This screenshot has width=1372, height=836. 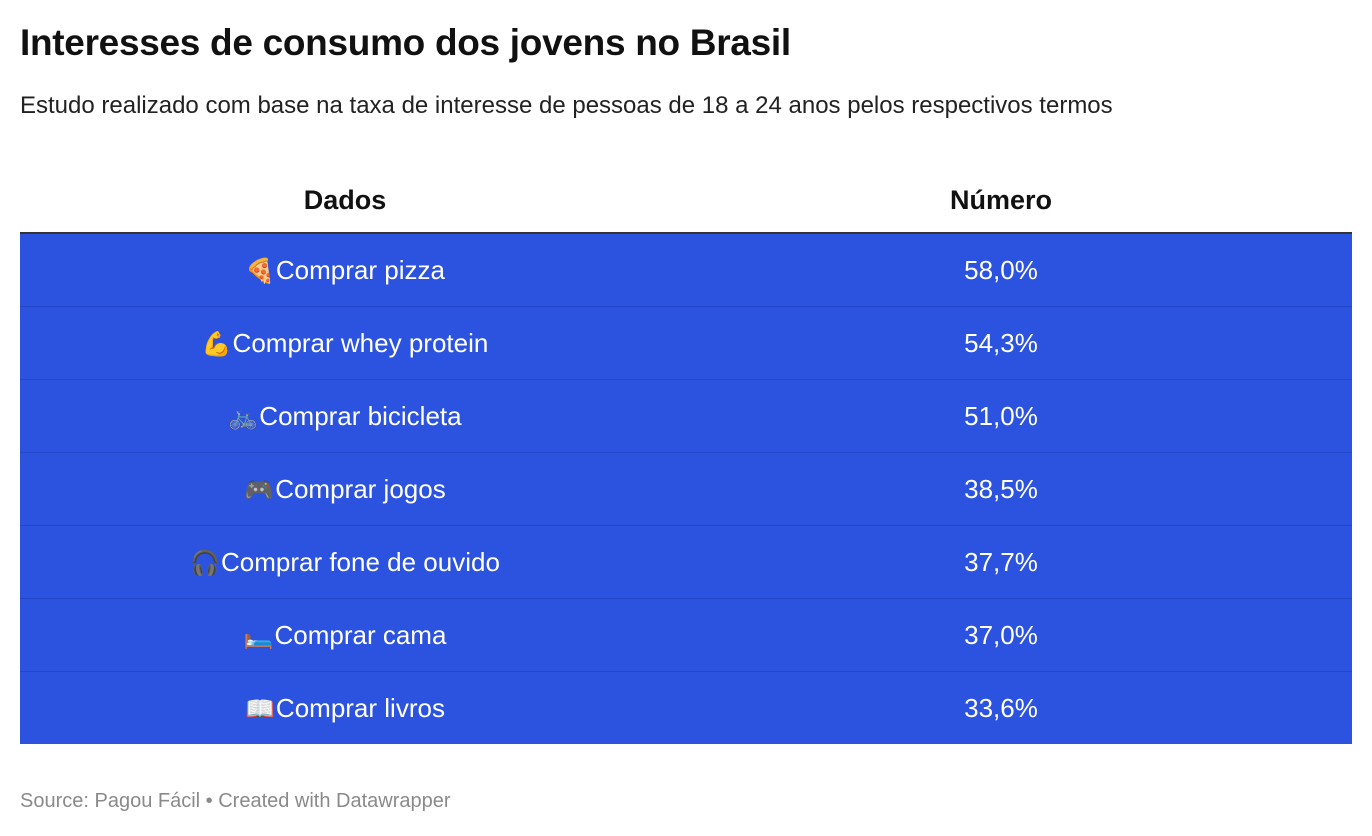 I want to click on table-row: 🚲Comprar bicicleta 51,0%, so click(x=686, y=416).